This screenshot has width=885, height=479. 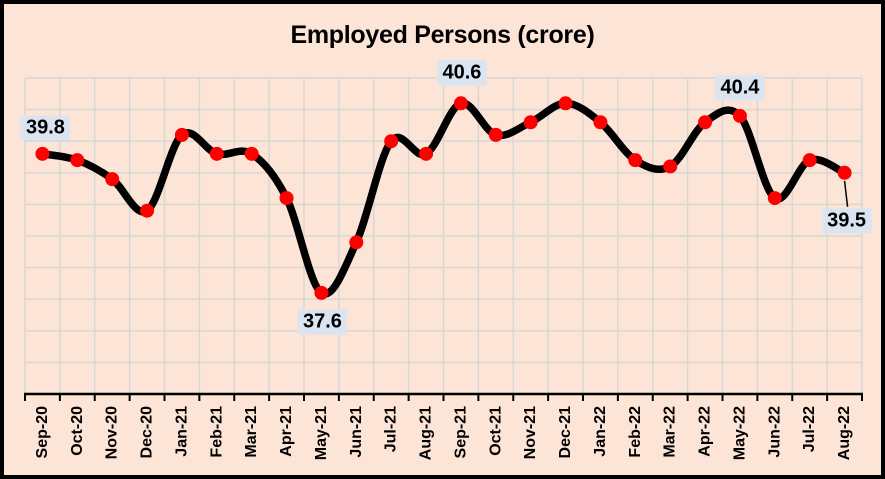 What do you see at coordinates (286, 431) in the screenshot?
I see `x-axis-label: Apr-21` at bounding box center [286, 431].